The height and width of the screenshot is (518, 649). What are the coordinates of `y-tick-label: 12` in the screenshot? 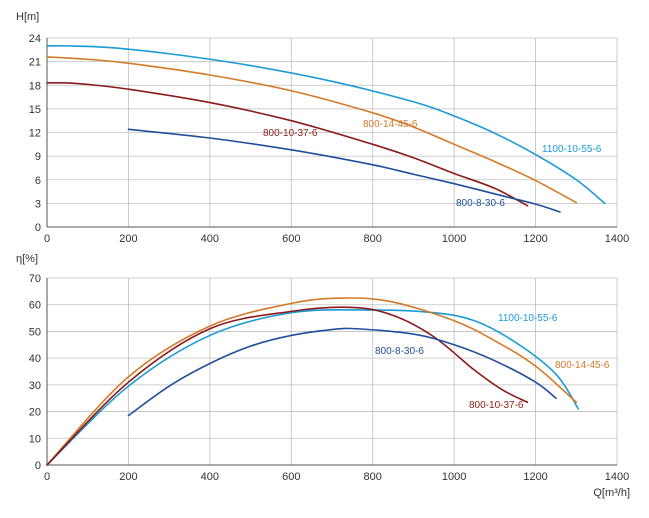 It's located at (35, 134).